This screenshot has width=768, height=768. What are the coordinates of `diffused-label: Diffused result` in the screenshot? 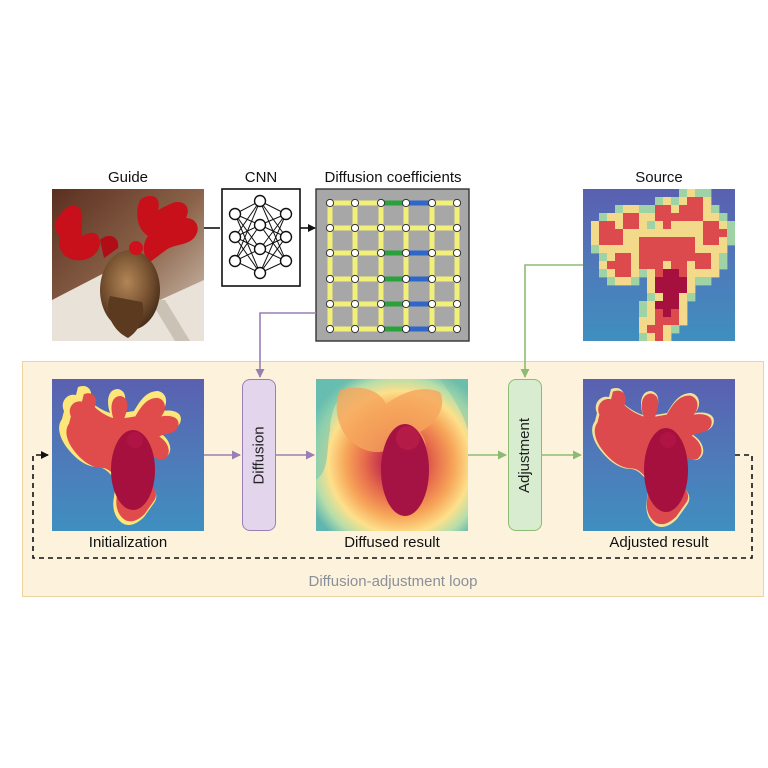 It's located at (392, 542).